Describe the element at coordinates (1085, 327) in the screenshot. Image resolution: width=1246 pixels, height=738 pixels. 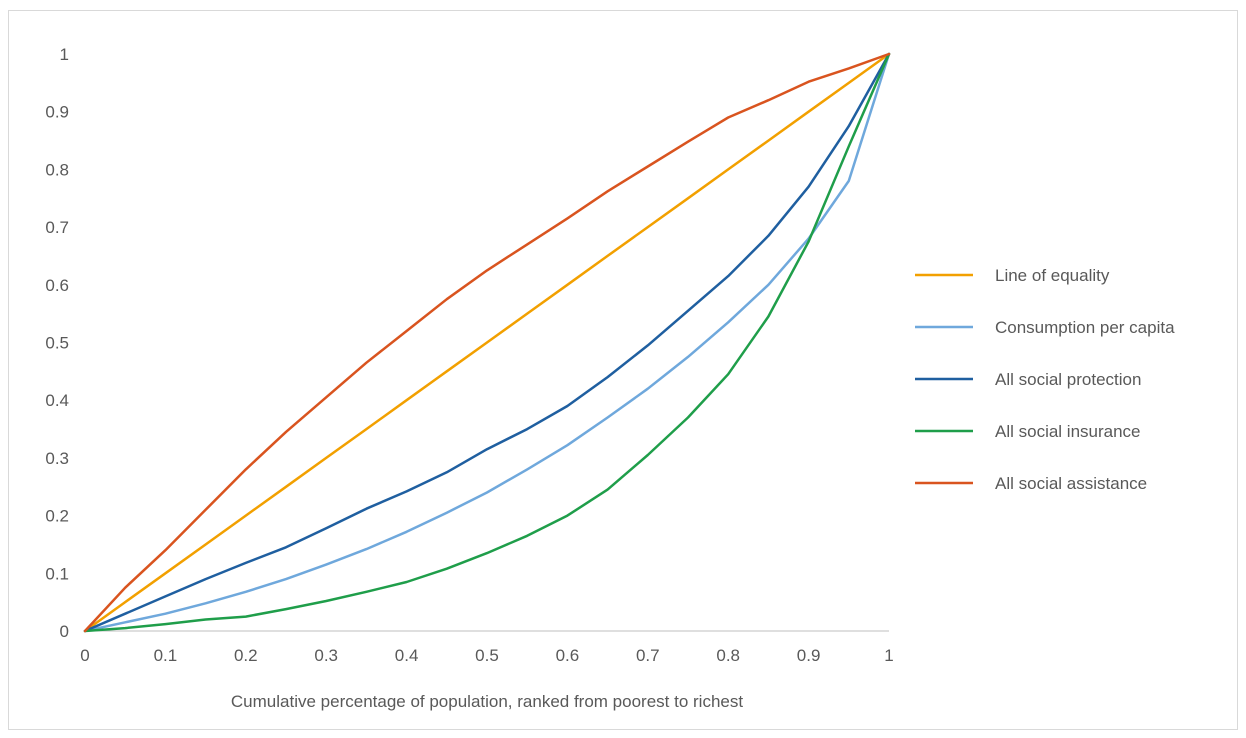
I see `legend-label: Consumption per capita` at that location.